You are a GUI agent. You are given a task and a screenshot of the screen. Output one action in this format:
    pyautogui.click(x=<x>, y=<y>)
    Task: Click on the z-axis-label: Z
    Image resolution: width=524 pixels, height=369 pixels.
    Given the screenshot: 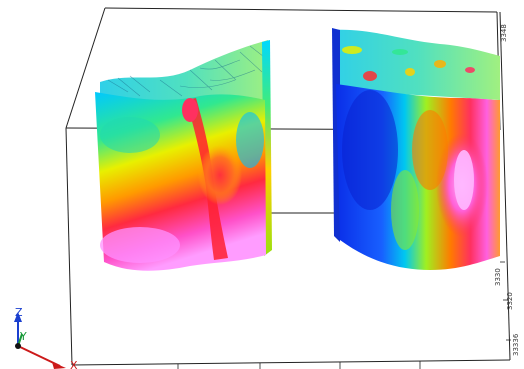 What is the action you would take?
    pyautogui.click(x=19, y=312)
    